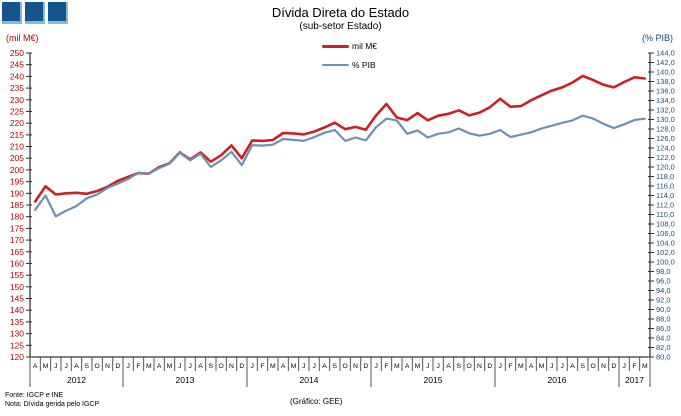 The width and height of the screenshot is (681, 416). Describe the element at coordinates (665, 81) in the screenshot. I see `right-axis-tick-label: 138,0` at that location.